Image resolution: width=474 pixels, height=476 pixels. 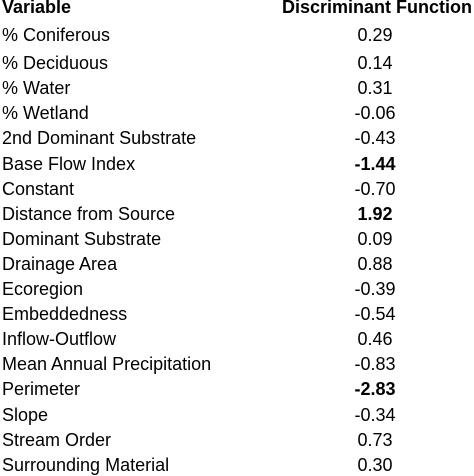 I want to click on value-cell: -0.54, so click(x=375, y=314).